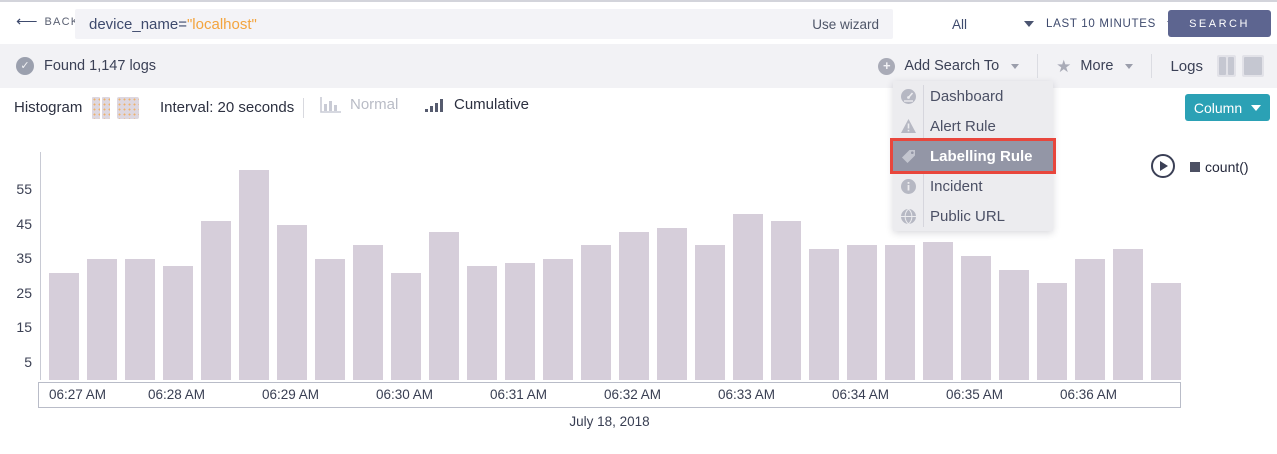 This screenshot has height=454, width=1277. I want to click on x-axis-tick-label: 06:35 AM, so click(975, 394).